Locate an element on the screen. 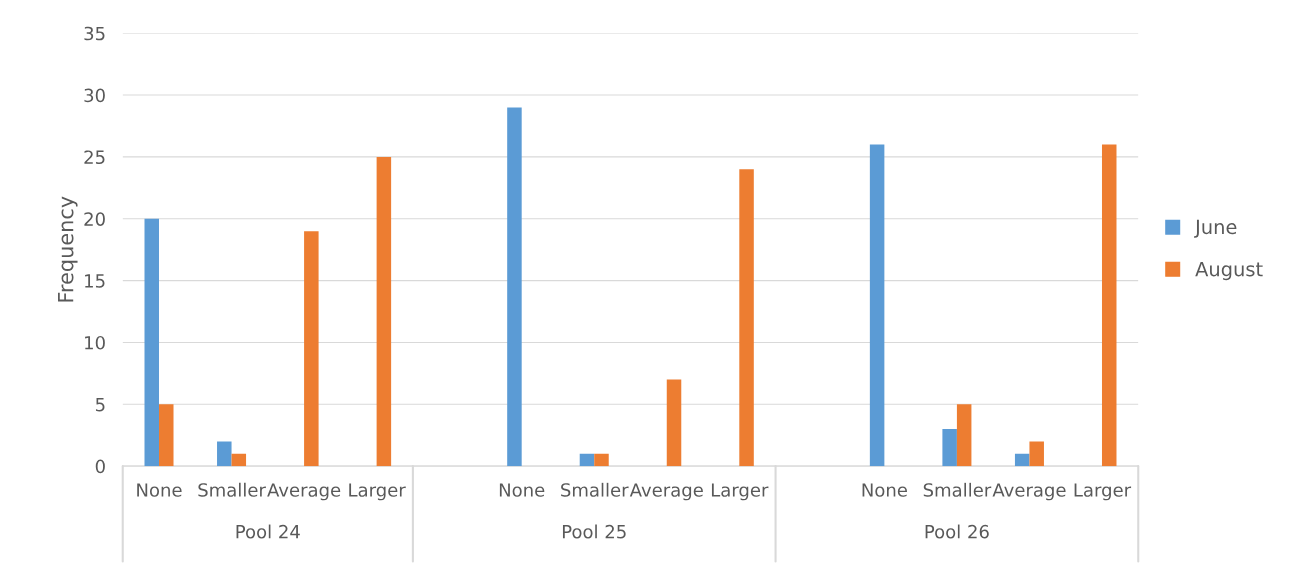 This screenshot has height=563, width=1292. y-tick-label: 25 is located at coordinates (94, 157).